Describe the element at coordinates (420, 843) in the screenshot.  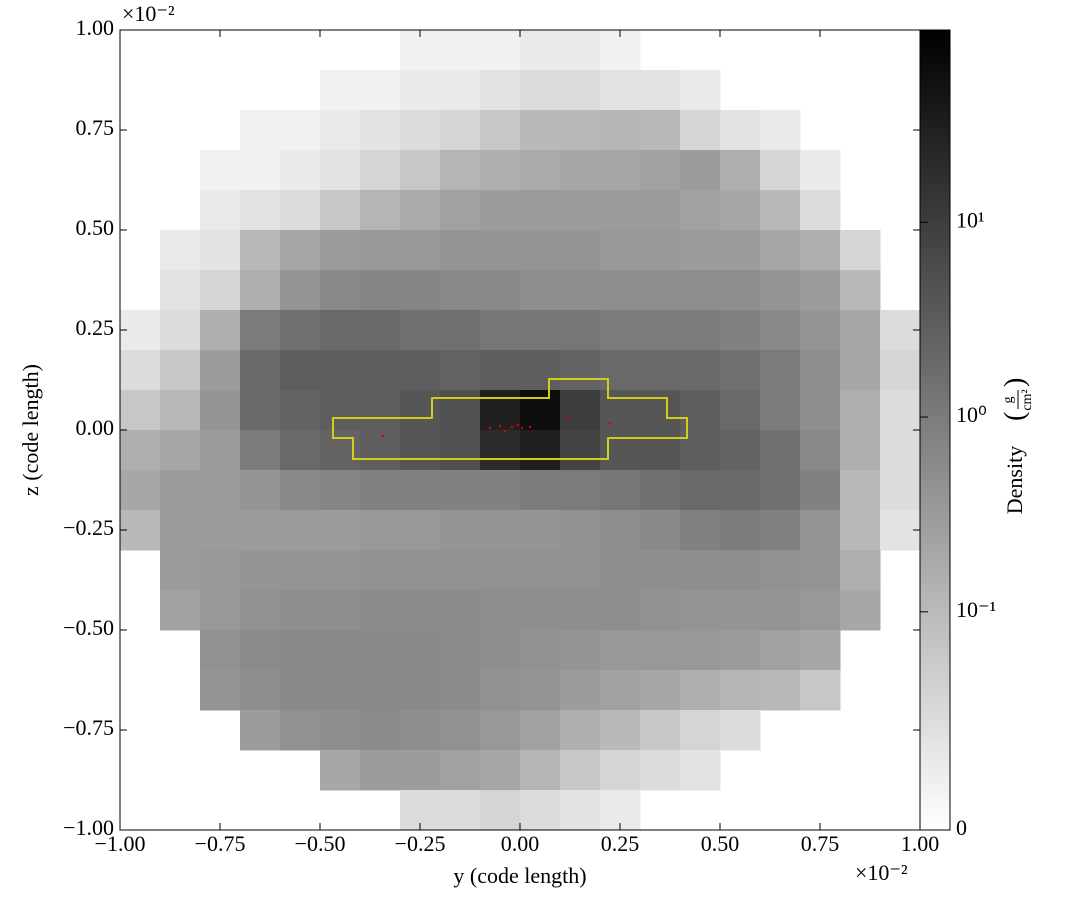
I see `x-tick-label: −0.25` at that location.